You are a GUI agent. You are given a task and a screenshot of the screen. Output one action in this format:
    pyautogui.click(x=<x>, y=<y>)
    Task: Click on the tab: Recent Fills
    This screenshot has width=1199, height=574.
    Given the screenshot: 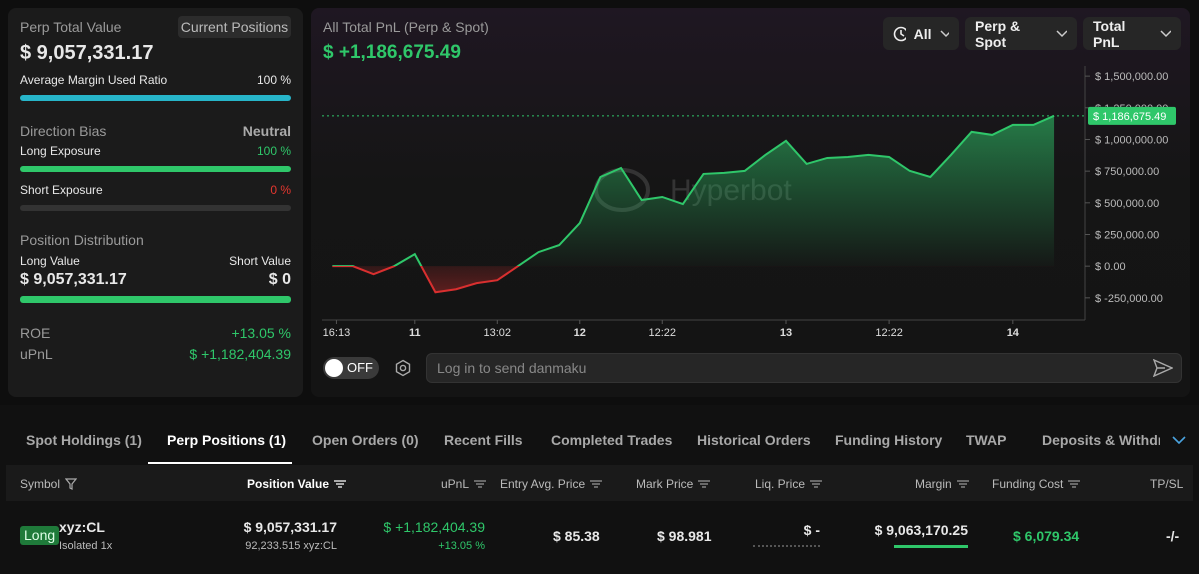 What is the action you would take?
    pyautogui.click(x=483, y=440)
    